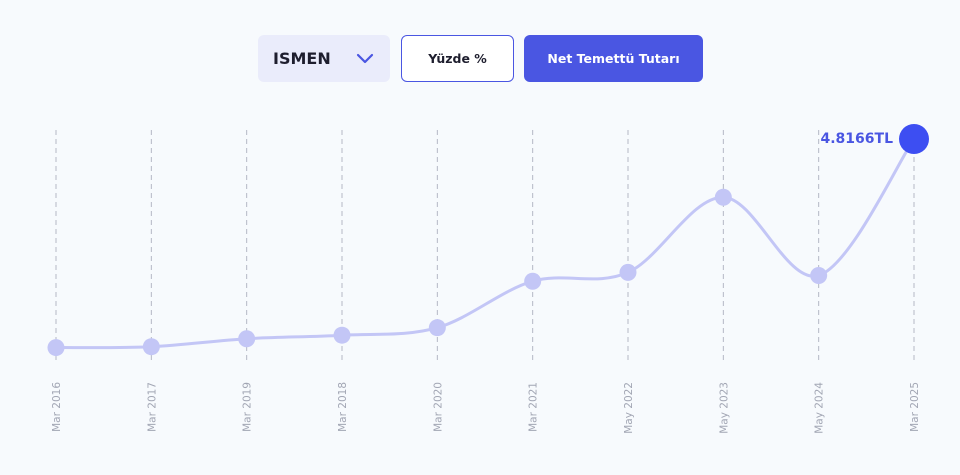  What do you see at coordinates (343, 407) in the screenshot?
I see `x-tick-label: Mar 2018` at bounding box center [343, 407].